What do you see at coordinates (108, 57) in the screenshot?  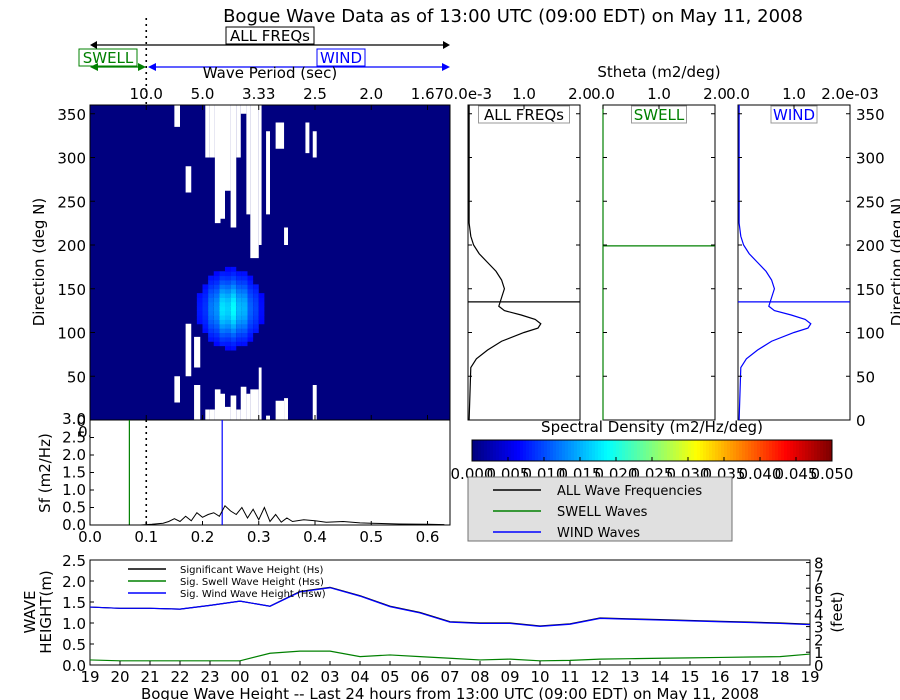 I see `swell-band-label-box` at bounding box center [108, 57].